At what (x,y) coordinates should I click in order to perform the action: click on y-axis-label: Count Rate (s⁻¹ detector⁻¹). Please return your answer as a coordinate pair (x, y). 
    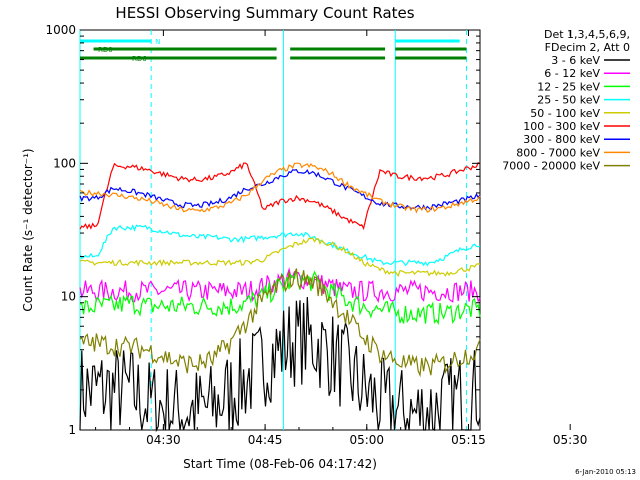
    Looking at the image, I should click on (28, 229).